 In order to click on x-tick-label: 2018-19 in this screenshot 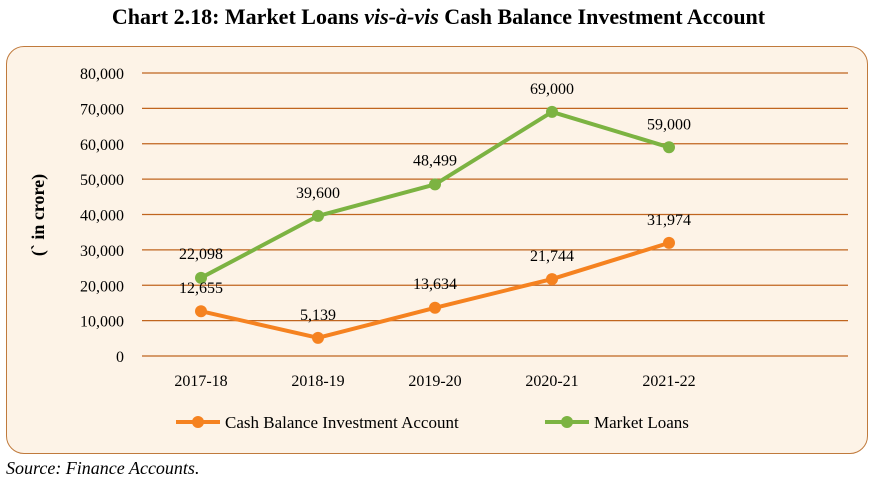, I will do `click(317, 381)`.